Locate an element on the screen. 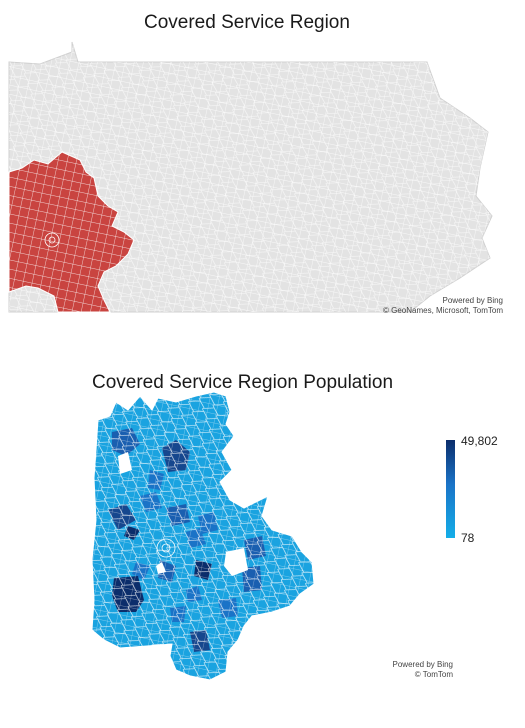 Image resolution: width=525 pixels, height=728 pixels. map-title-service-region: Covered Service Region is located at coordinates (247, 22).